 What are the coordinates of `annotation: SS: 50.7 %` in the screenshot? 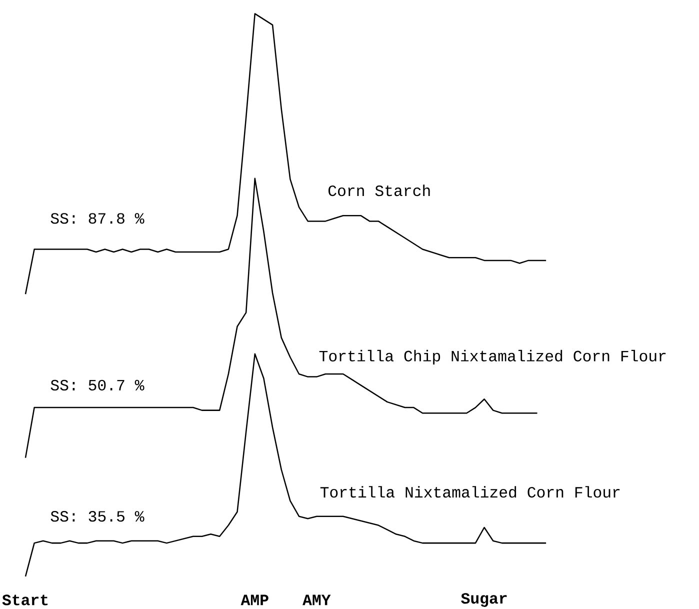 It's located at (97, 385).